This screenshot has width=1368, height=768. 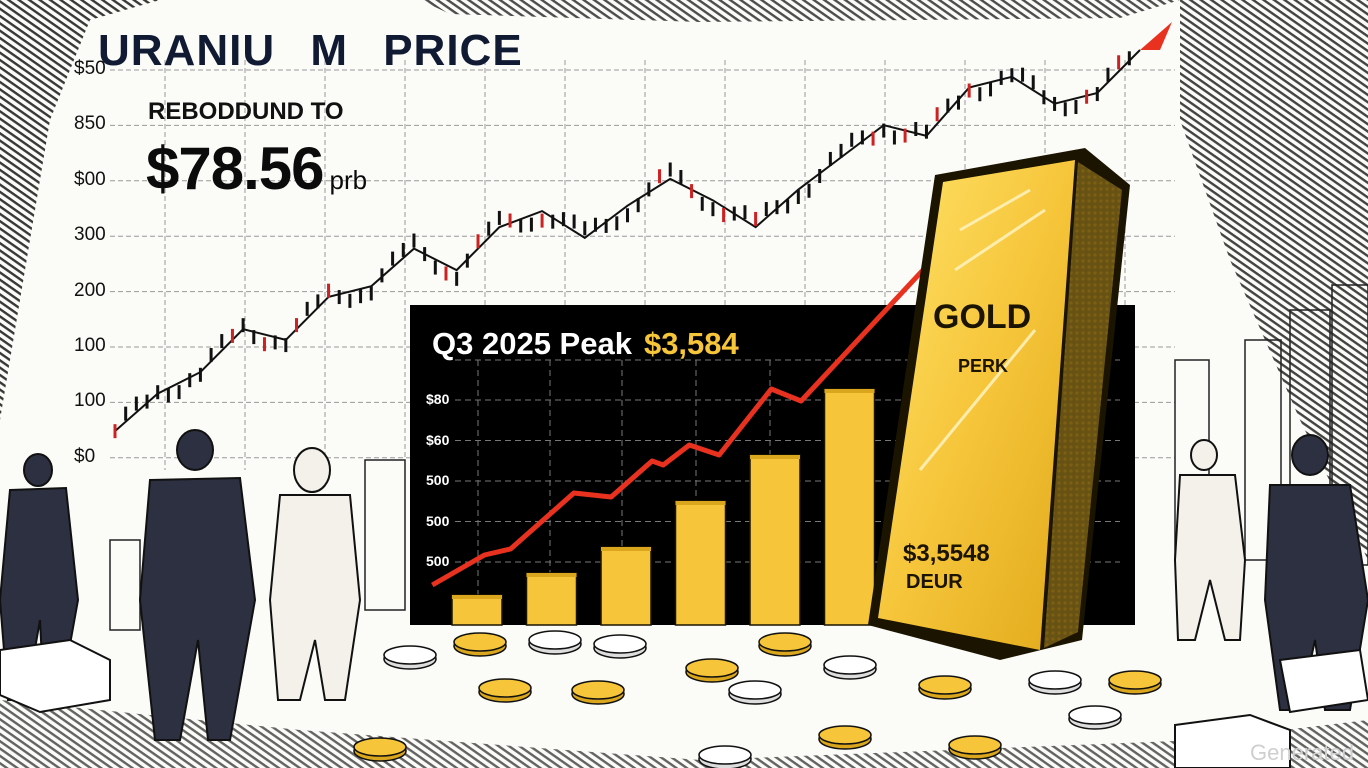 What do you see at coordinates (1274, 280) in the screenshot?
I see `hatch-right` at bounding box center [1274, 280].